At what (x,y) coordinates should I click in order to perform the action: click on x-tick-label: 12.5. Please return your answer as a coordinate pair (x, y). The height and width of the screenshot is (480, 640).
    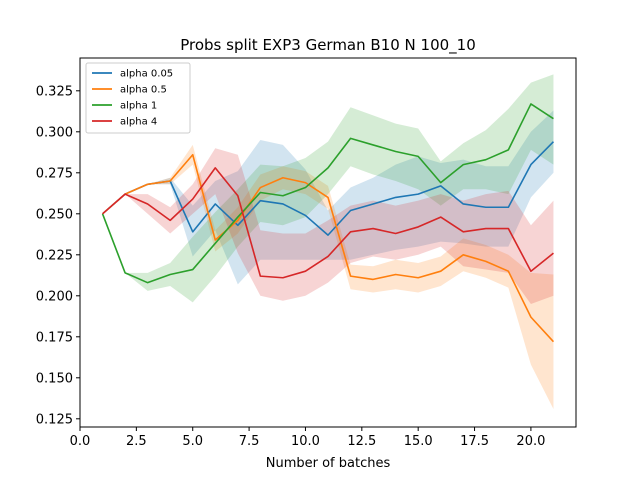
    Looking at the image, I should click on (361, 441).